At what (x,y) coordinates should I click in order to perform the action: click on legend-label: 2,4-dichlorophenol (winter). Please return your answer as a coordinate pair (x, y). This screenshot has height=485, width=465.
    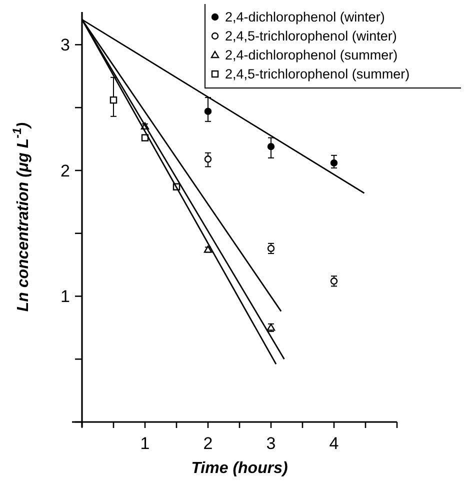
    Looking at the image, I should click on (305, 17).